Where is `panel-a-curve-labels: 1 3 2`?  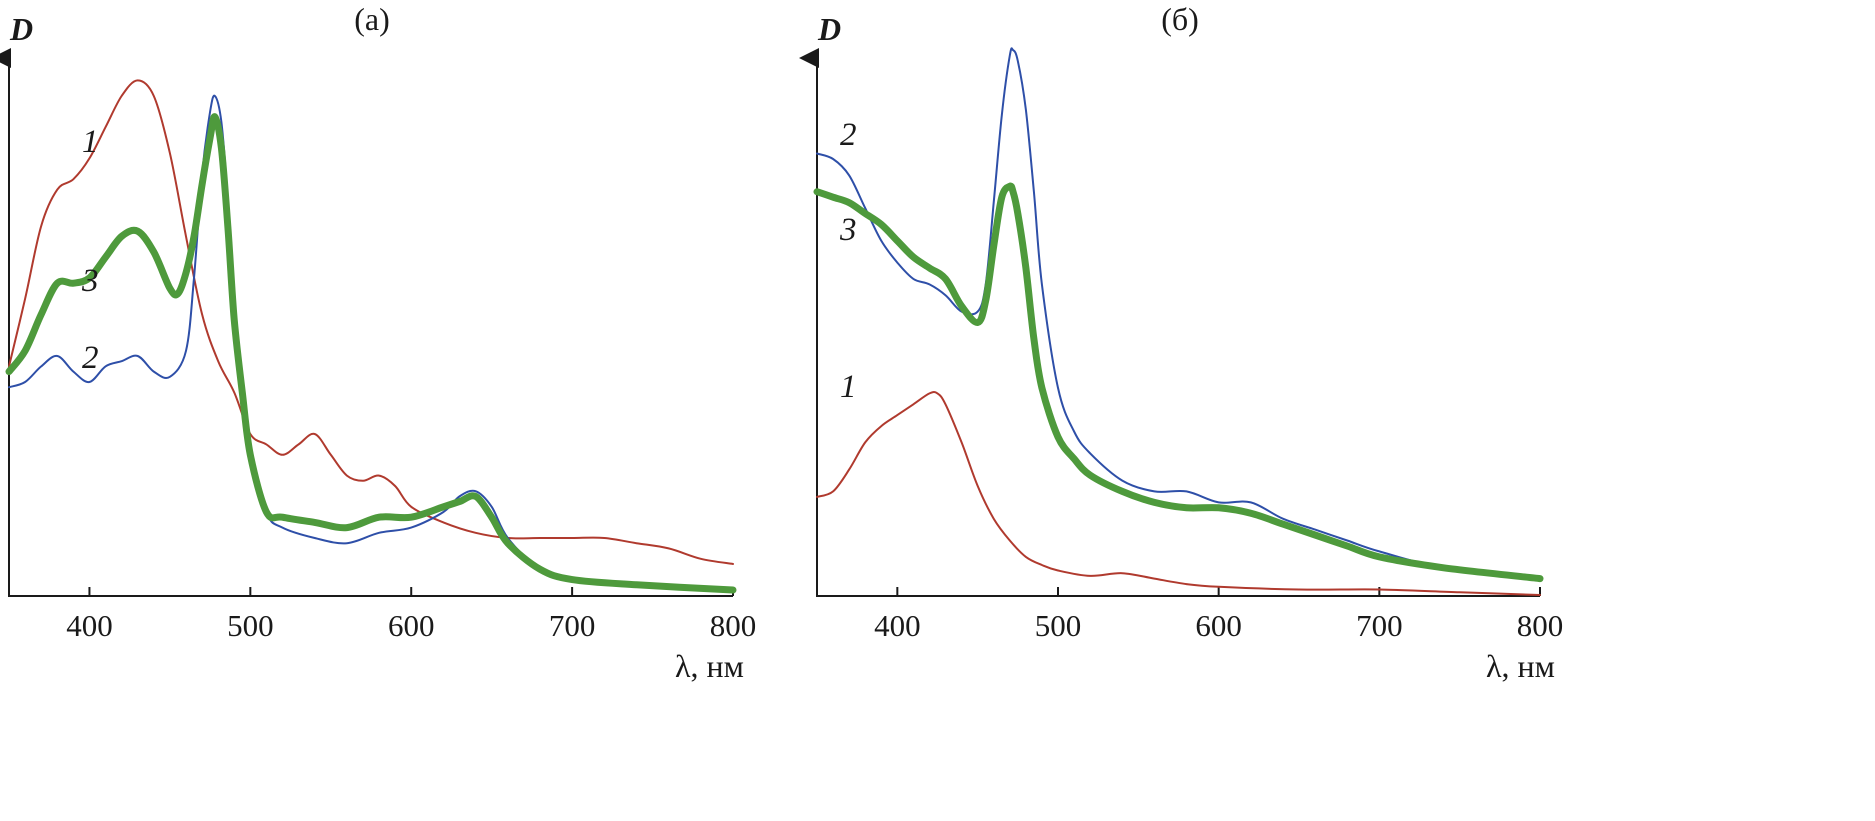 panel-a-curve-labels: 1 3 2 is located at coordinates (90, 250).